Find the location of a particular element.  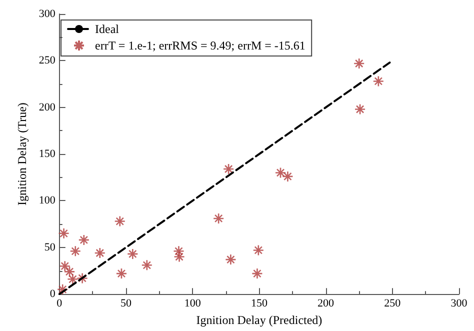

y-tick-label: 100 is located at coordinates (47, 200).